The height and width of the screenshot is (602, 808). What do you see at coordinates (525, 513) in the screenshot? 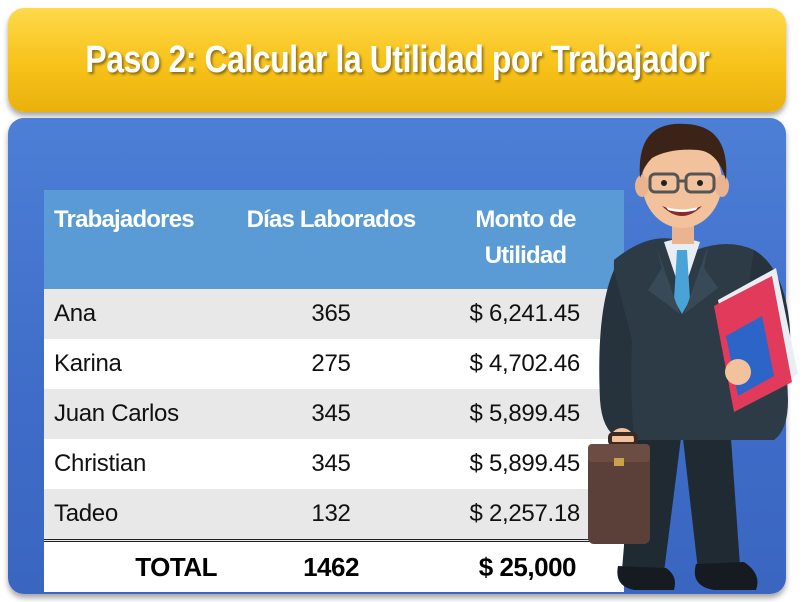
I see `cell-amount: $ 2,257.18` at bounding box center [525, 513].